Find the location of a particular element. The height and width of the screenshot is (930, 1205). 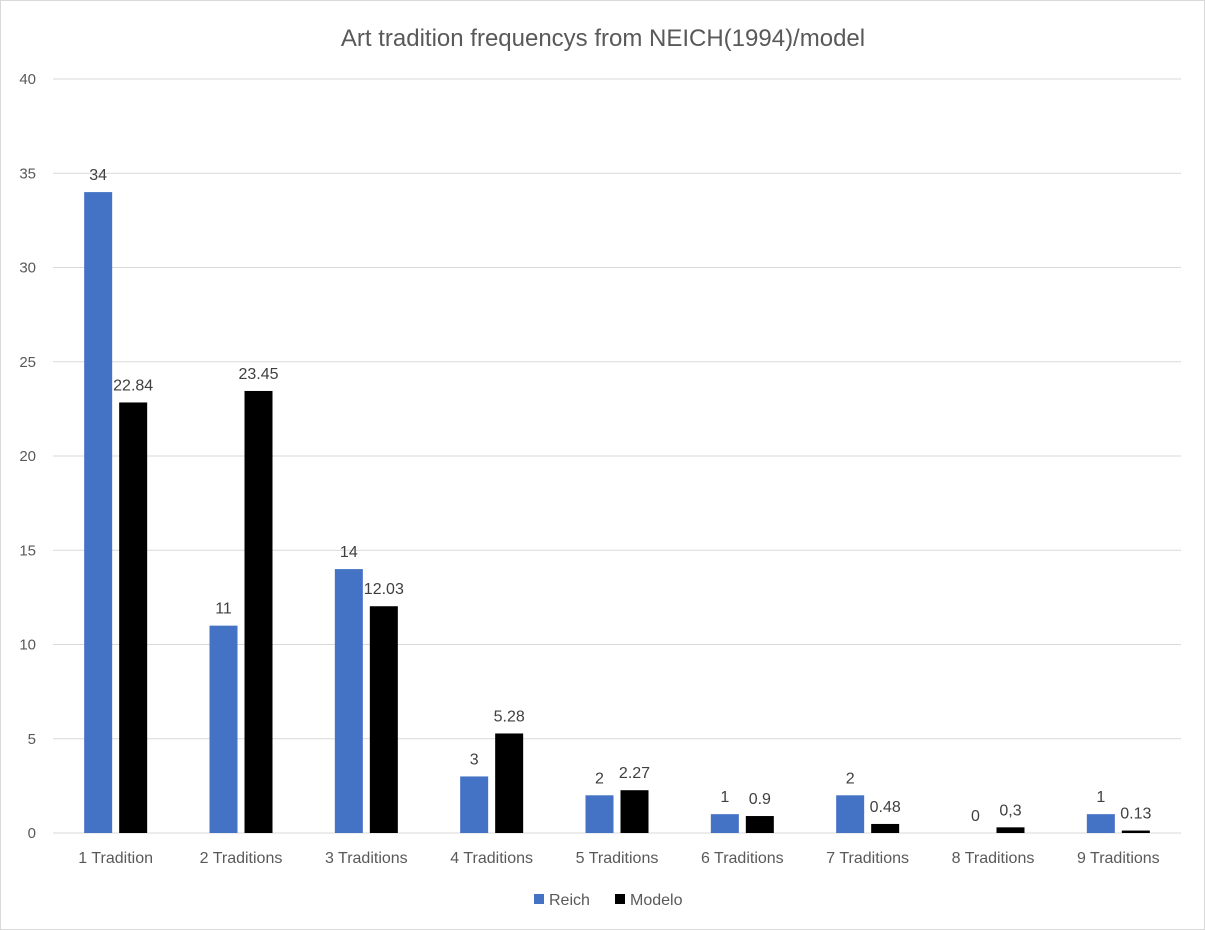

data-label: 14 is located at coordinates (349, 552).